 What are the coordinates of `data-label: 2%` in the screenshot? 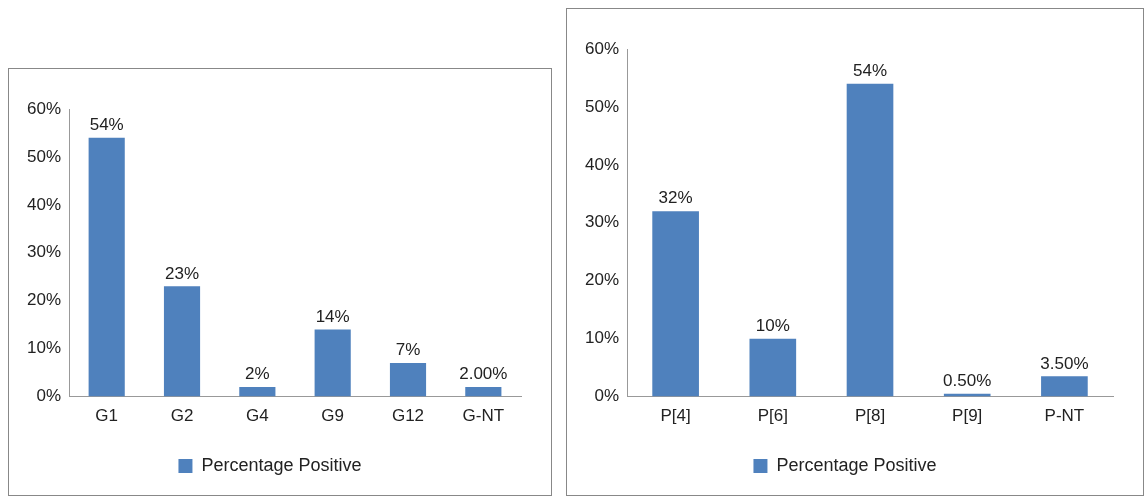 It's located at (257, 374).